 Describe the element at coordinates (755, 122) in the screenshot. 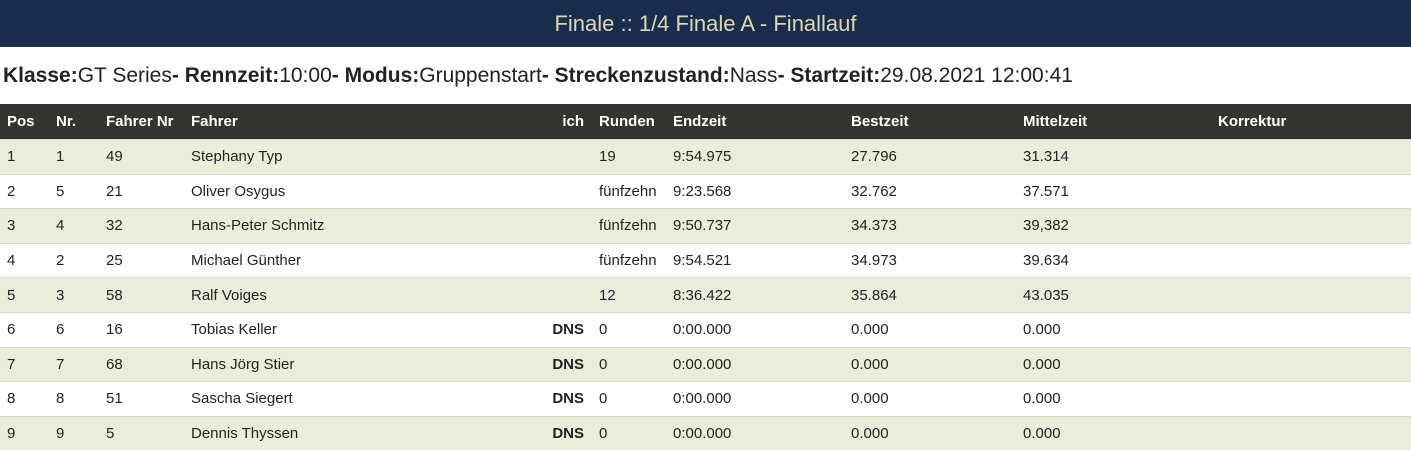

I see `column-header-endzeit: Endzeit` at that location.